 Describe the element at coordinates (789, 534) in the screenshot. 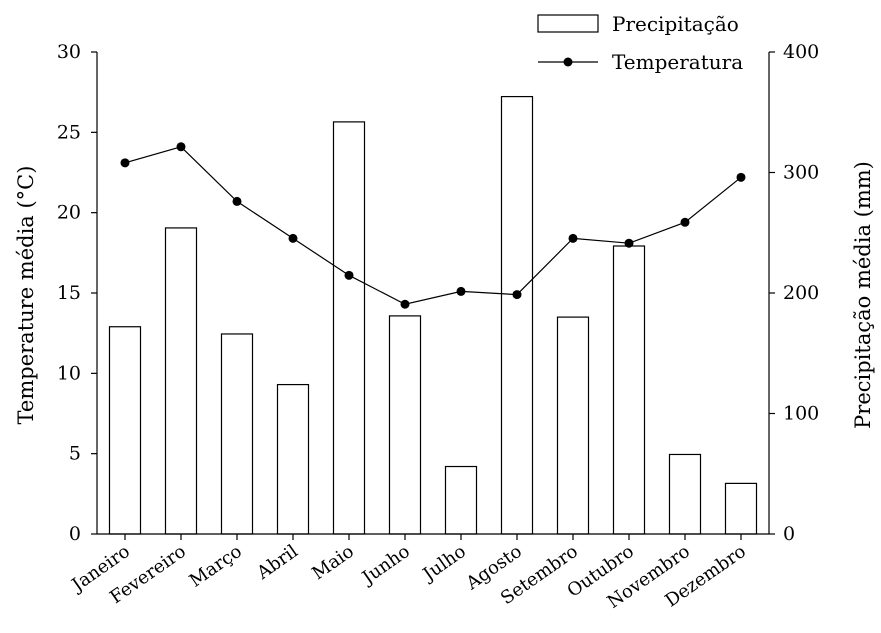

I see `right-y-tick-label: 0` at that location.